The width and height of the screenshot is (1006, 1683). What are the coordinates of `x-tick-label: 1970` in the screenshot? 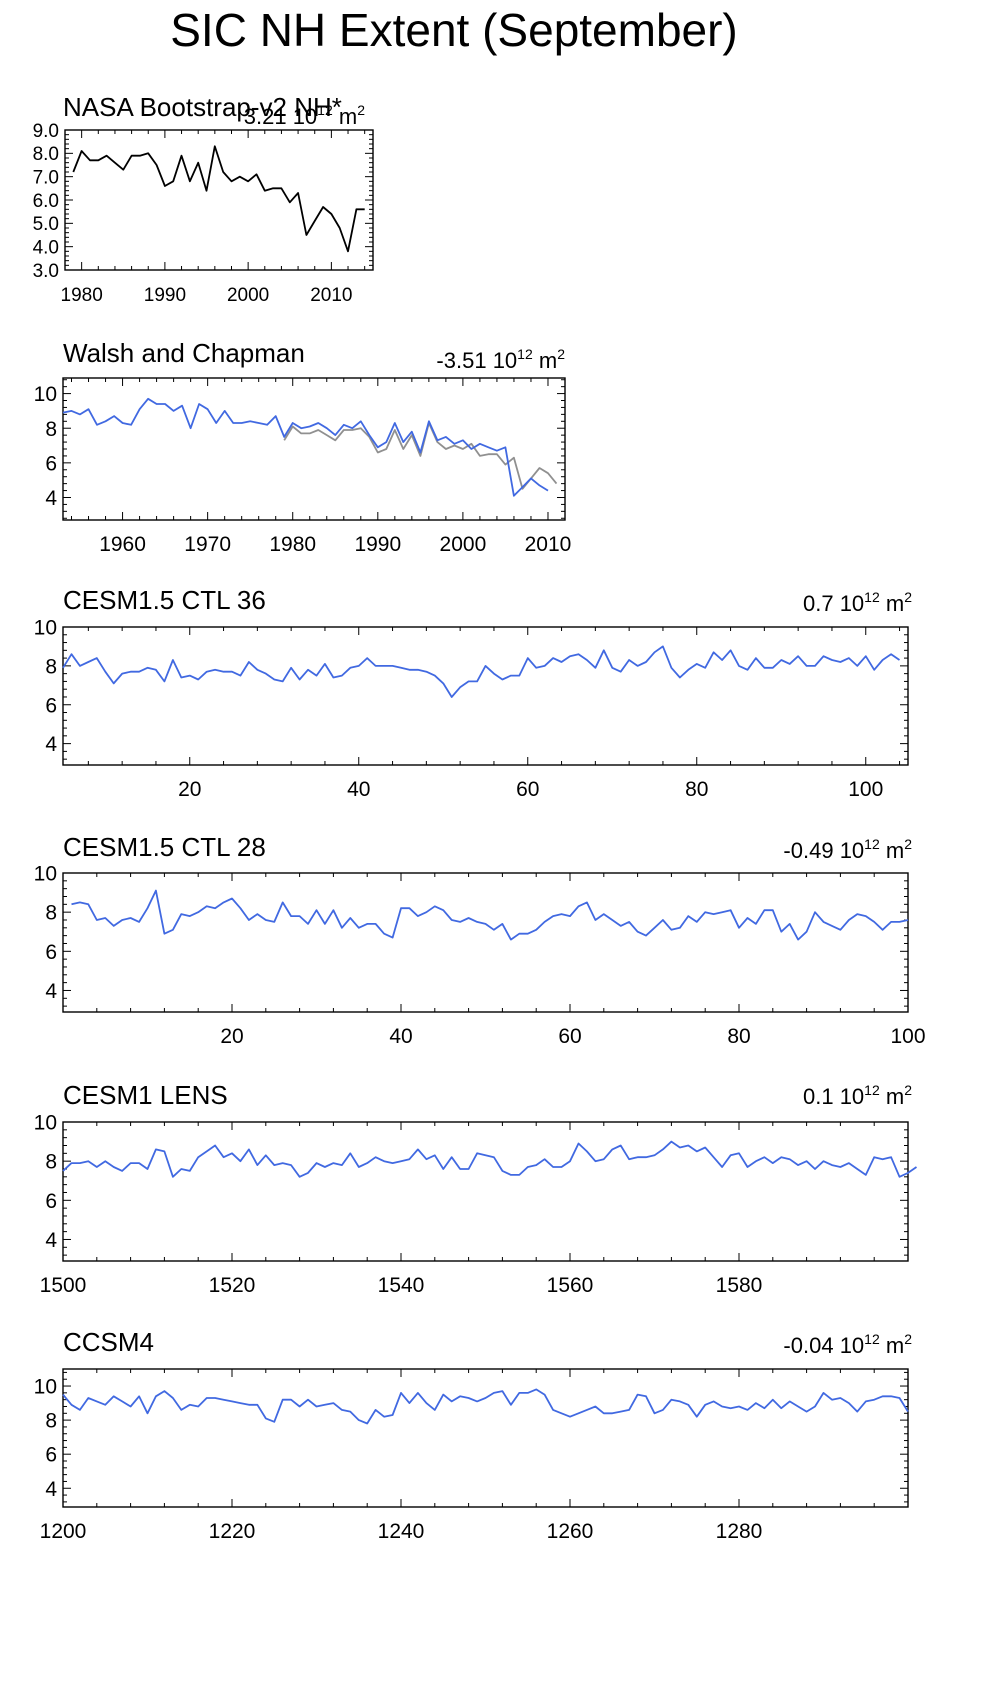 It's located at (207, 544).